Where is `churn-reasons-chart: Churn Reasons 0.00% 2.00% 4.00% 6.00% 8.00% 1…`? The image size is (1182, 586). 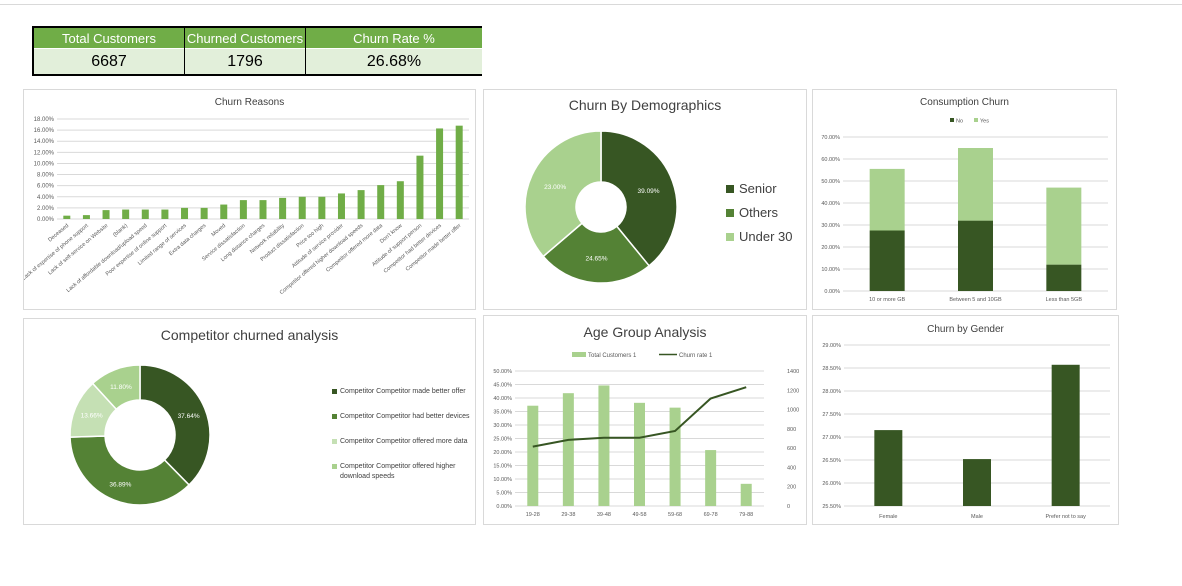 churn-reasons-chart: Churn Reasons 0.00% 2.00% 4.00% 6.00% 8.00% 1… is located at coordinates (249, 199).